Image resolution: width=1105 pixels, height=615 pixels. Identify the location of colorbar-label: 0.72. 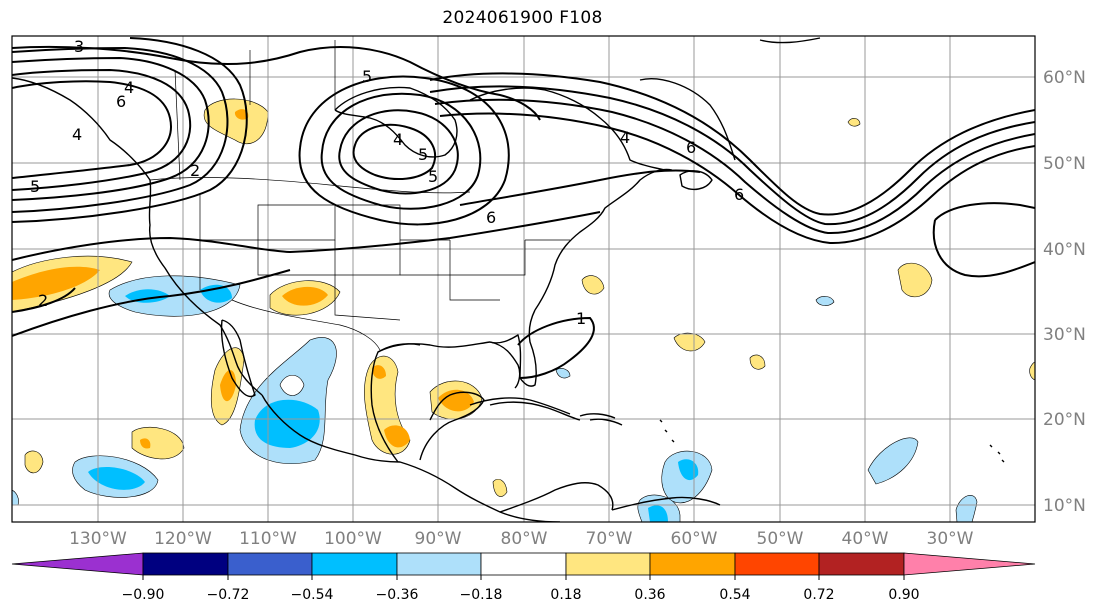
(818, 595).